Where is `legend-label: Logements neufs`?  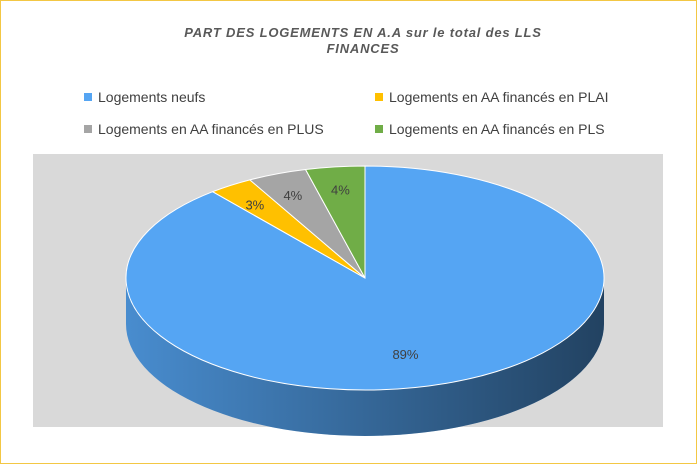 legend-label: Logements neufs is located at coordinates (152, 97).